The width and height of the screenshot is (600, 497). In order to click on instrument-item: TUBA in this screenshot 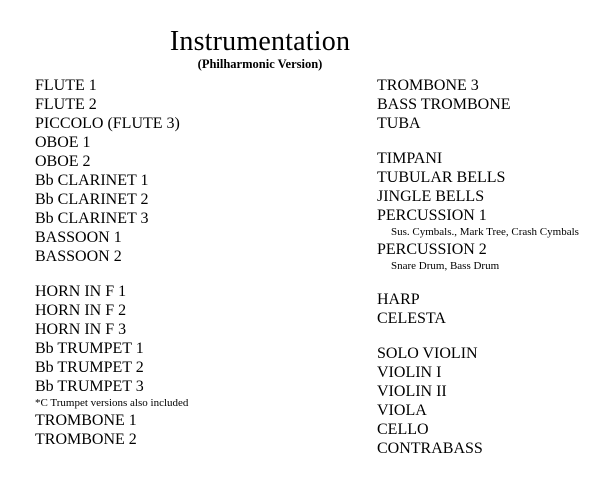, I will do `click(399, 123)`.